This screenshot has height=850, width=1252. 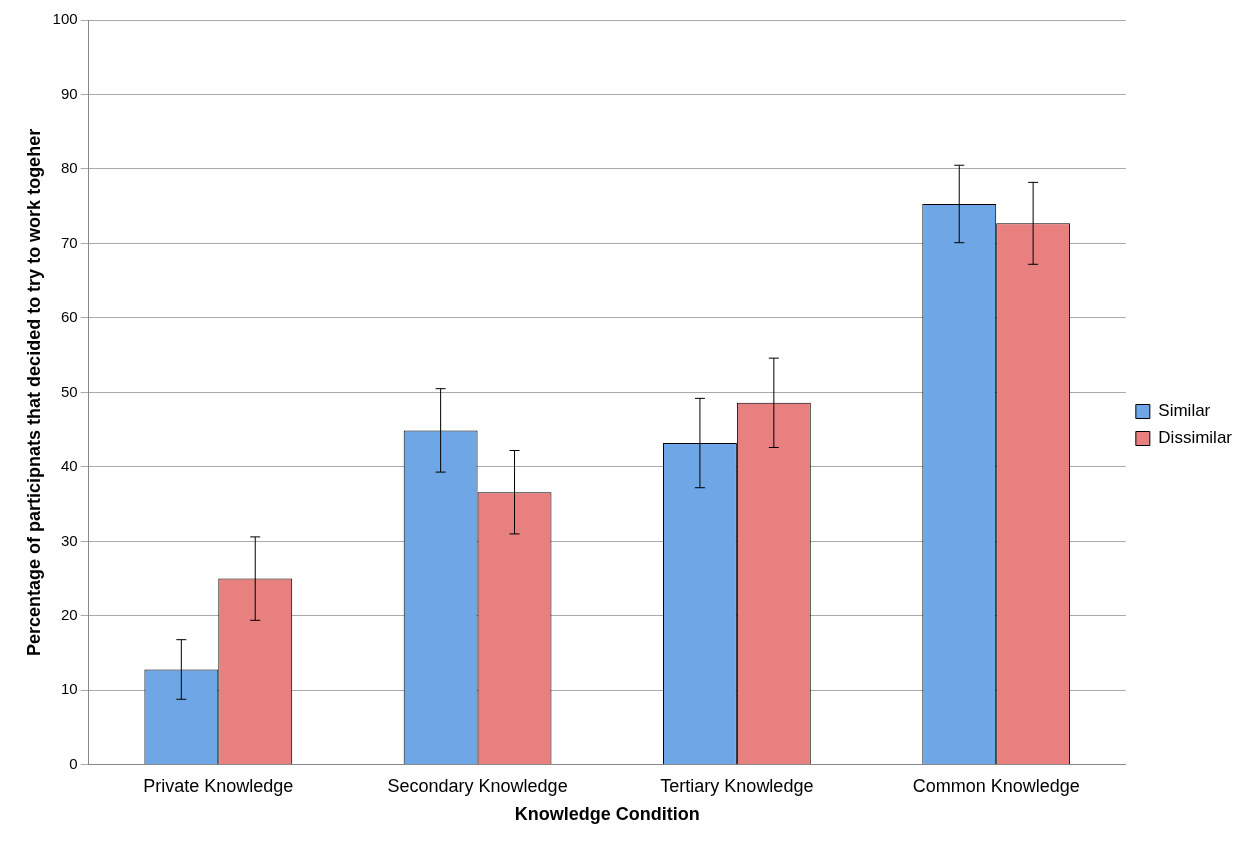 I want to click on y-tick-label: 100, so click(x=65, y=19).